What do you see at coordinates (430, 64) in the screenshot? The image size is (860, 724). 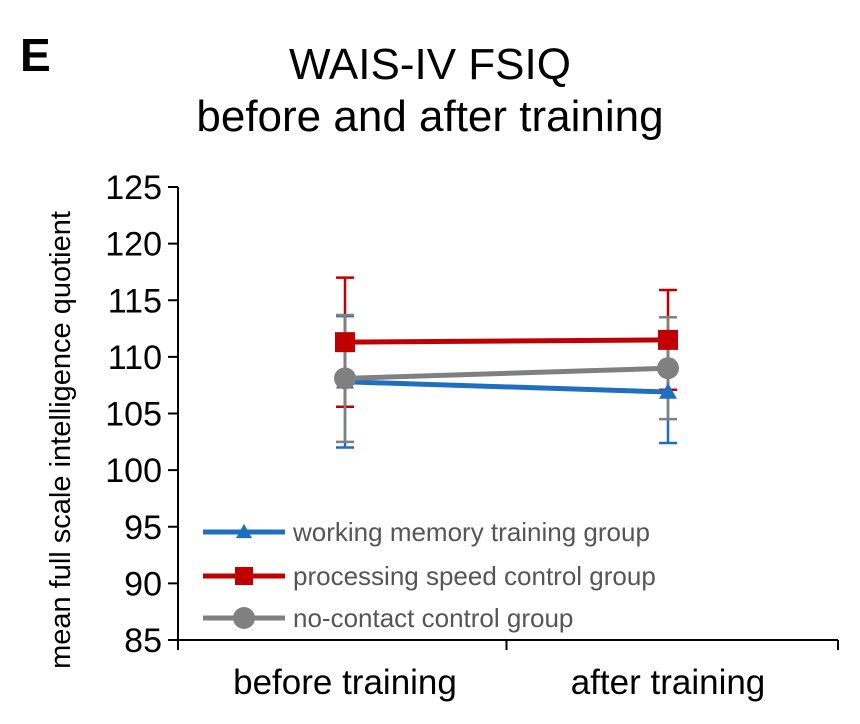 I see `chart-title-line-1: WAIS-IV FSIQ` at bounding box center [430, 64].